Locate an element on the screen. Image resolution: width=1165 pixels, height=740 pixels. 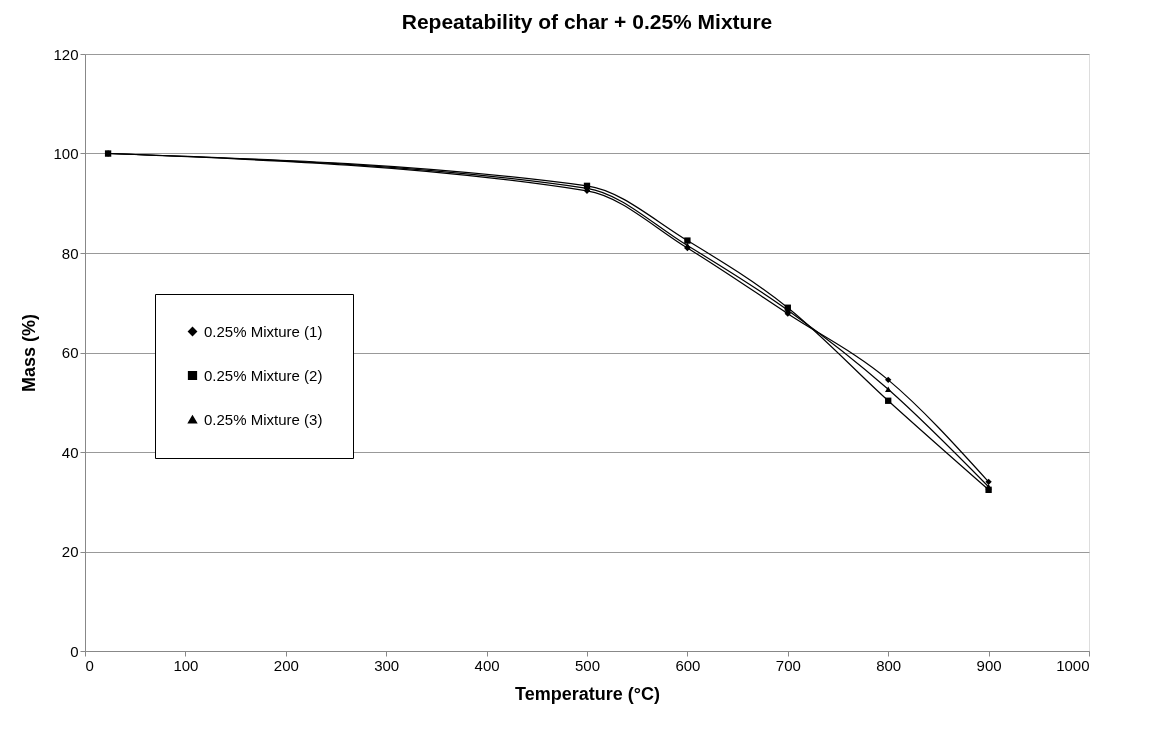
chart-title: Repeatability of char + 0.25% Mixture is located at coordinates (587, 21).